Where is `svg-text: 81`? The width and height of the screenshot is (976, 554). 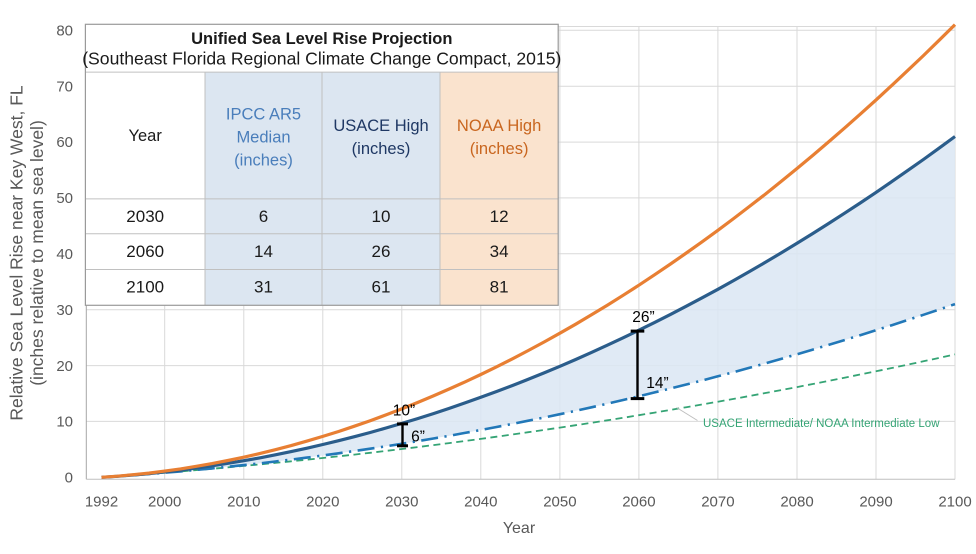
svg-text: 81 is located at coordinates (499, 287).